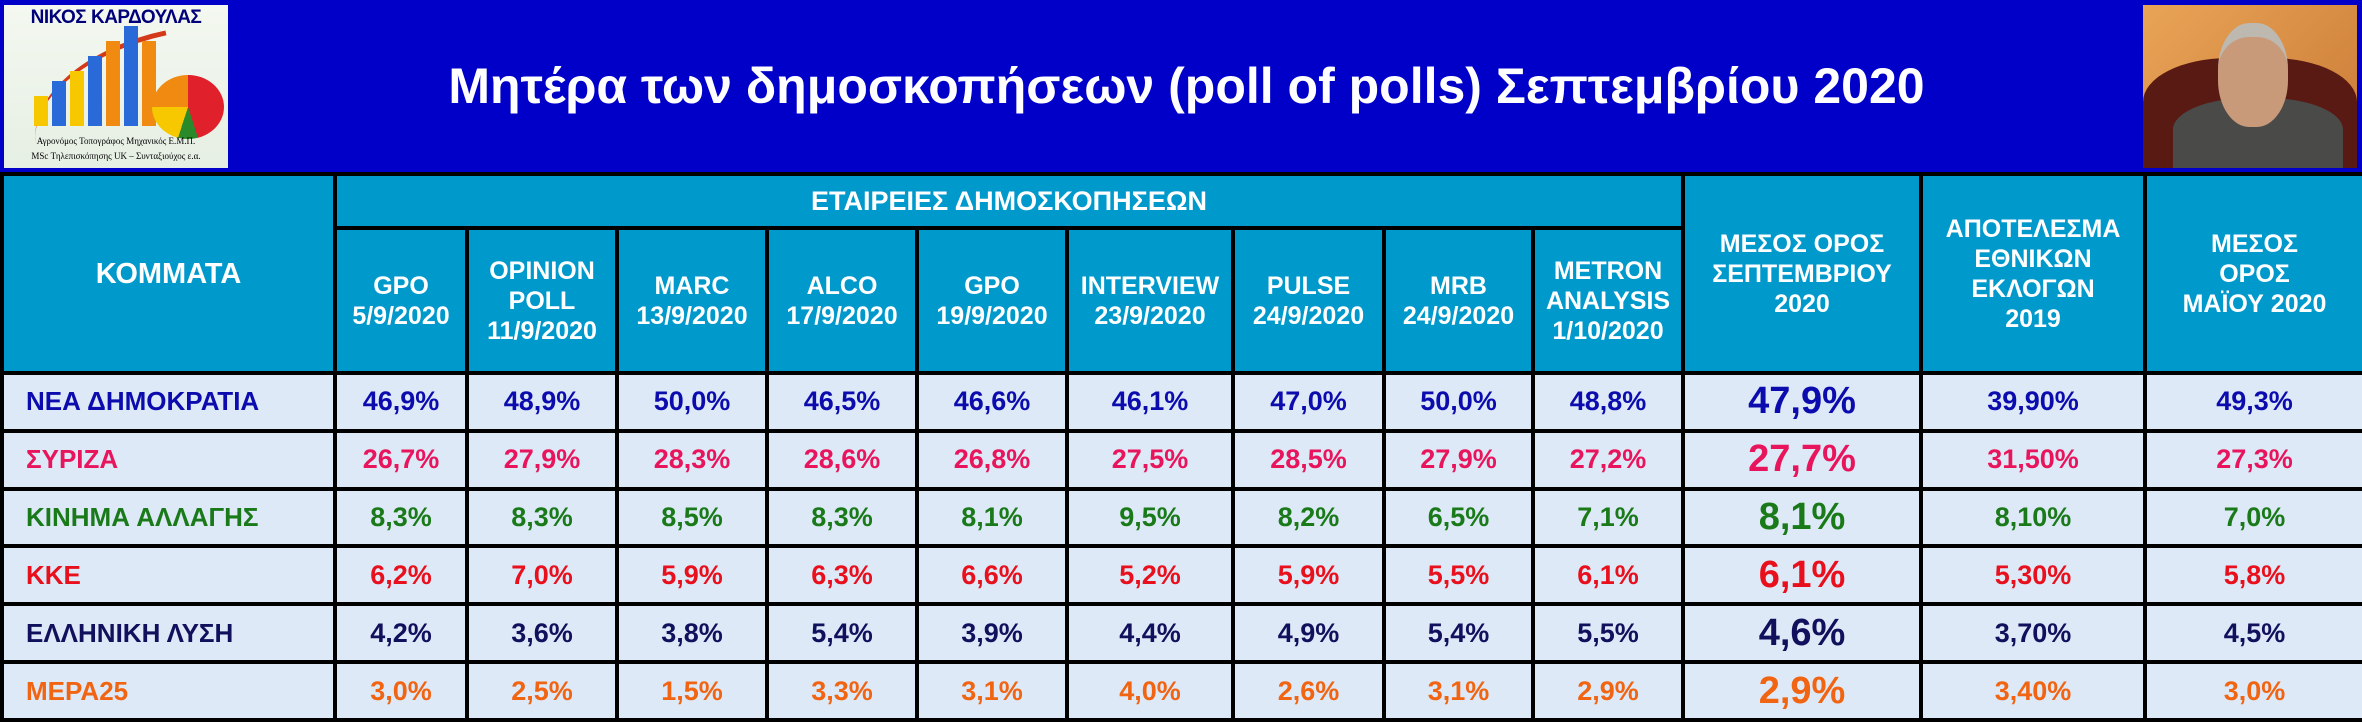 This screenshot has height=722, width=2362. I want to click on poll-column-header: MRB 24/9/2020, so click(1458, 300).